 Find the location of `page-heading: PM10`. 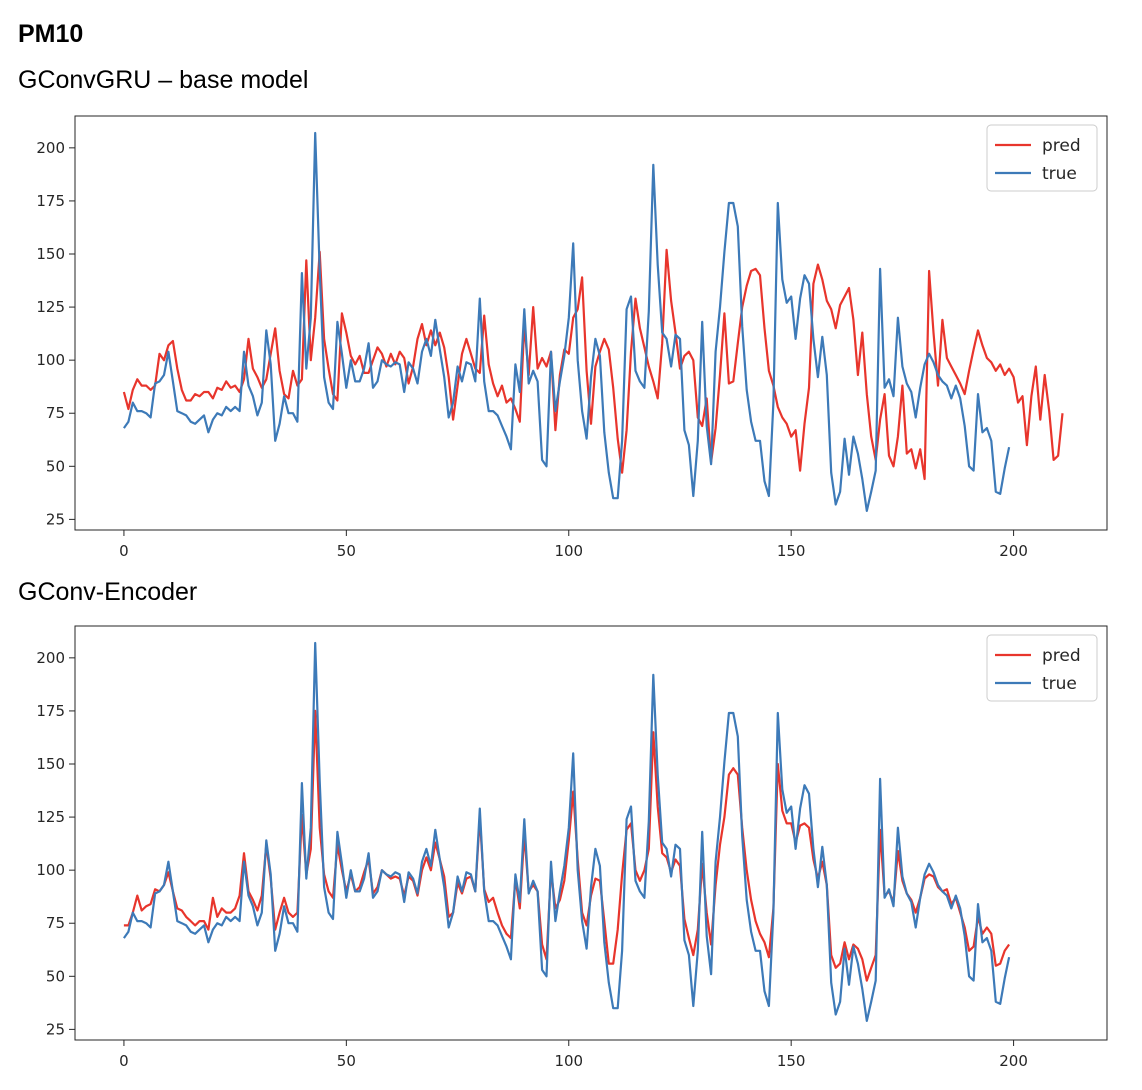

page-heading: PM10 is located at coordinates (51, 34).